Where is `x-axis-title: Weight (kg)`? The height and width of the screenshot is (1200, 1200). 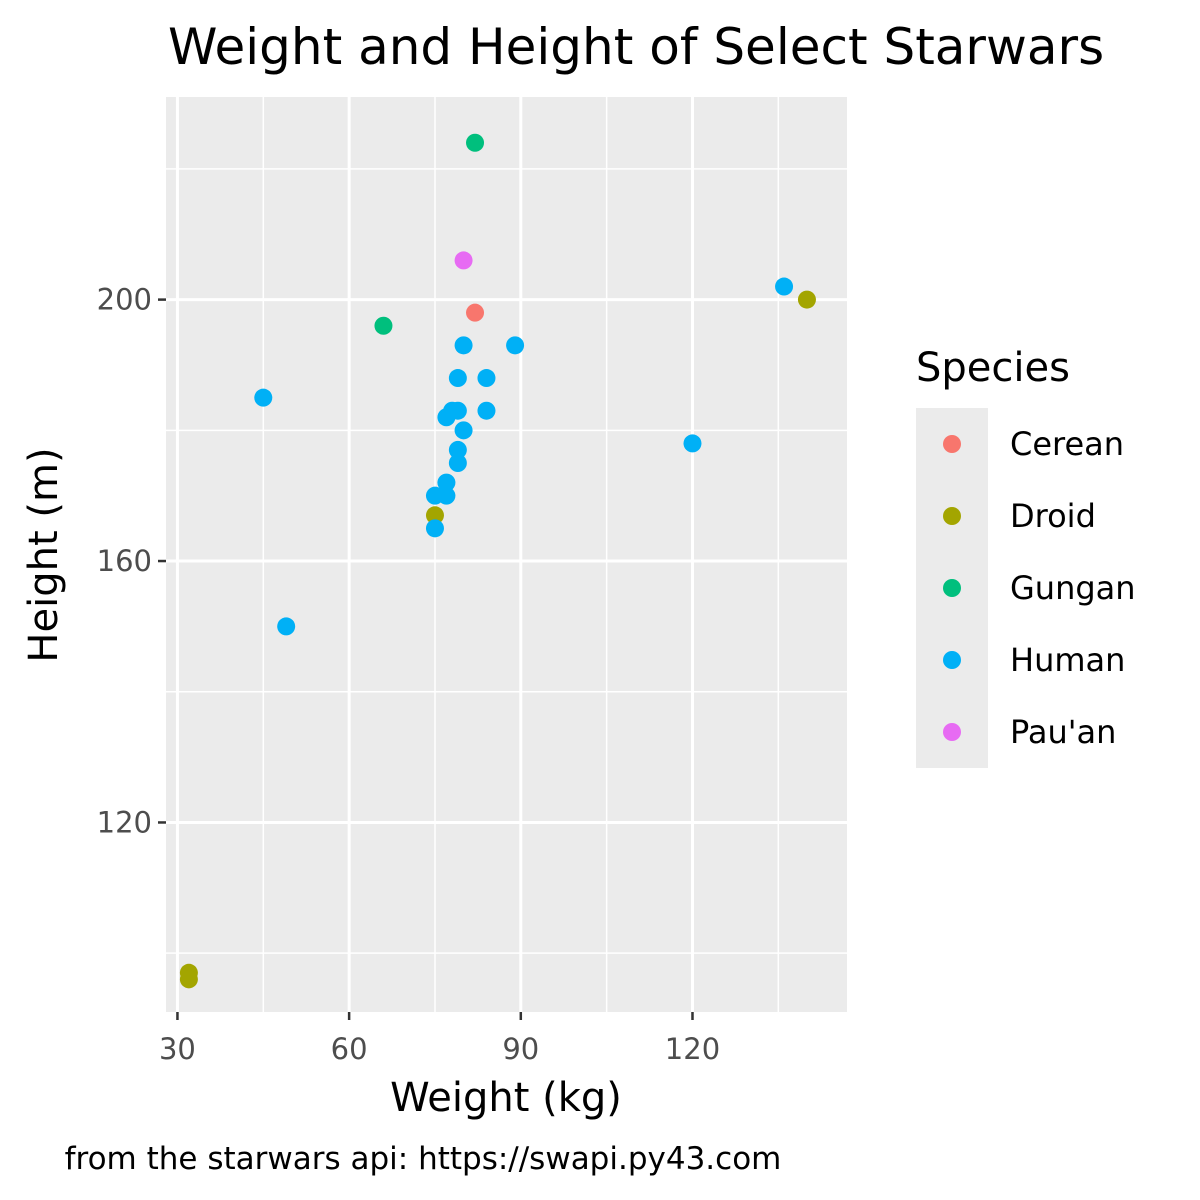
x-axis-title: Weight (kg) is located at coordinates (506, 1098).